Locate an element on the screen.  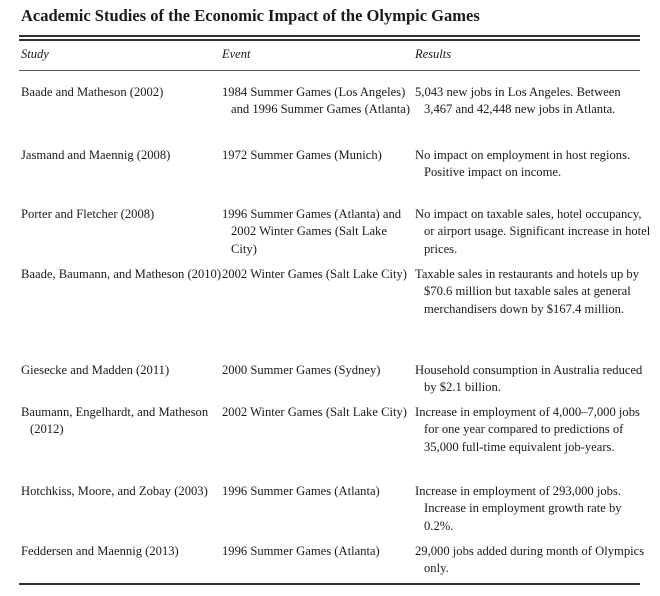
header-study: Study is located at coordinates (35, 54).